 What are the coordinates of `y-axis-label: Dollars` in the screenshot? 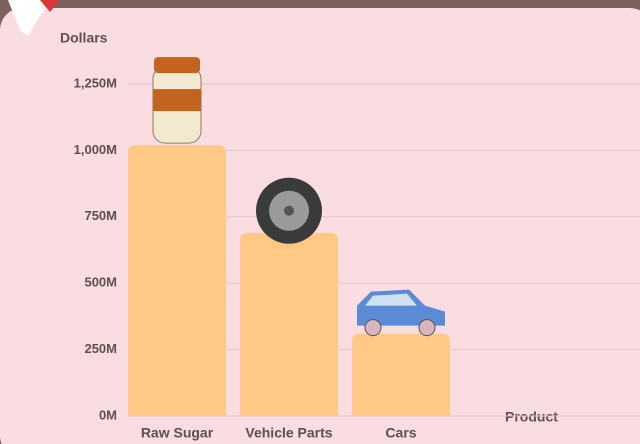 It's located at (84, 38).